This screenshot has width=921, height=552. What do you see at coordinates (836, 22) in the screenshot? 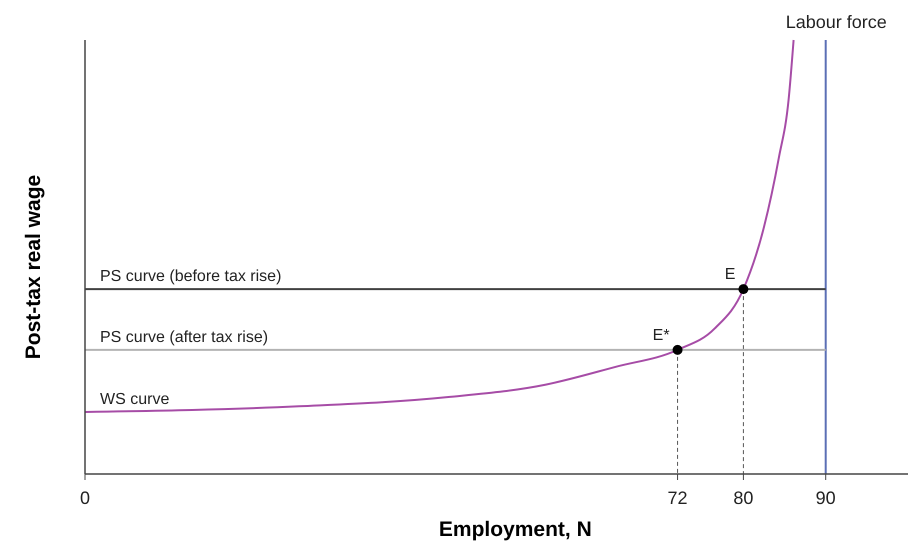
I see `ref-line-label: Labour force` at bounding box center [836, 22].